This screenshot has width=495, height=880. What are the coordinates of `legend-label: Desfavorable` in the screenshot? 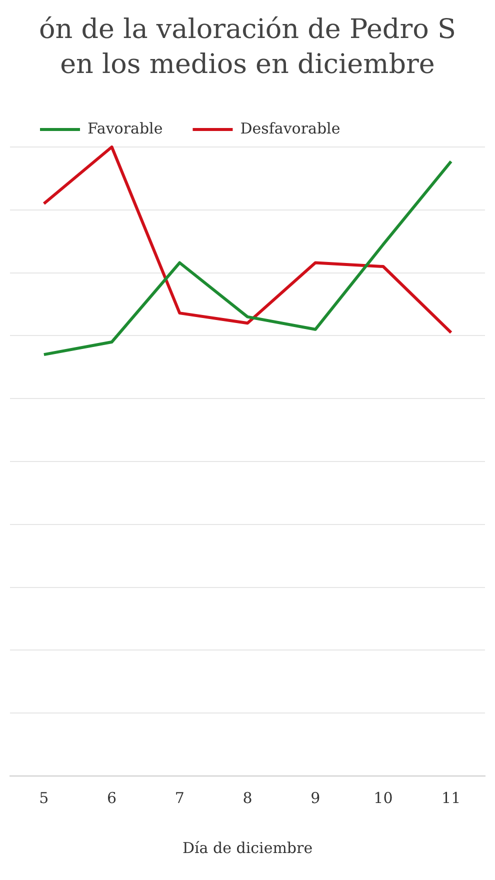 It's located at (290, 129).